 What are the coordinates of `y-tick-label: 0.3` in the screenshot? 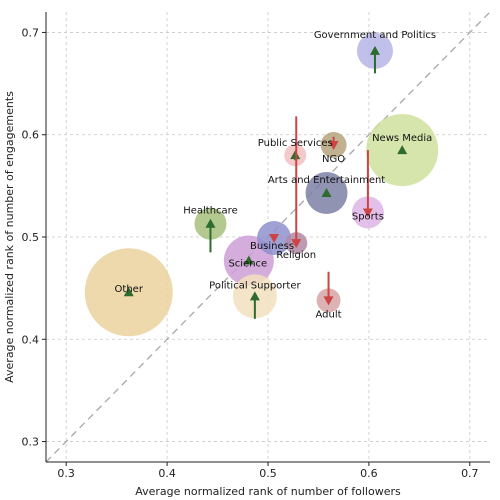 It's located at (31, 442).